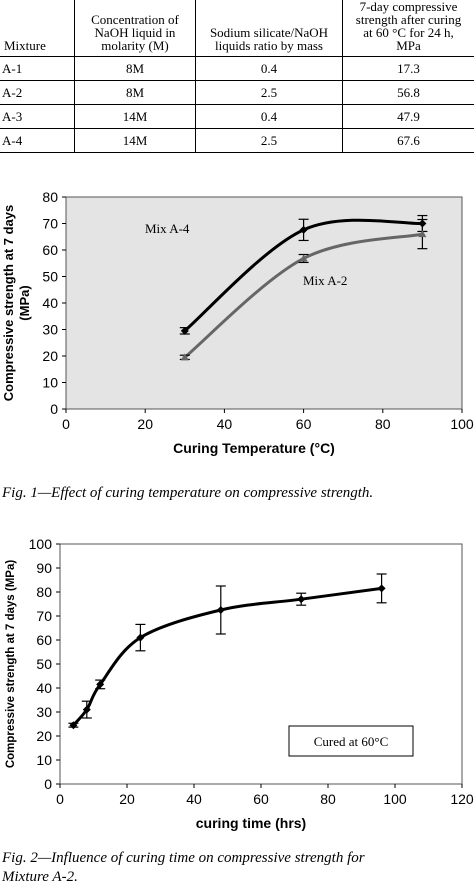 The height and width of the screenshot is (892, 474). Describe the element at coordinates (44, 568) in the screenshot. I see `y-tick-label: 90` at that location.